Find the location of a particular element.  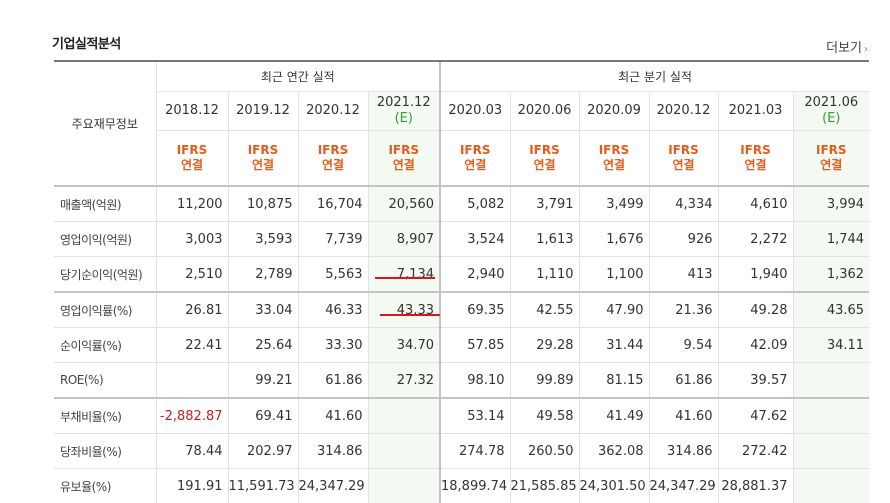

value-cell: 25.64 is located at coordinates (263, 345).